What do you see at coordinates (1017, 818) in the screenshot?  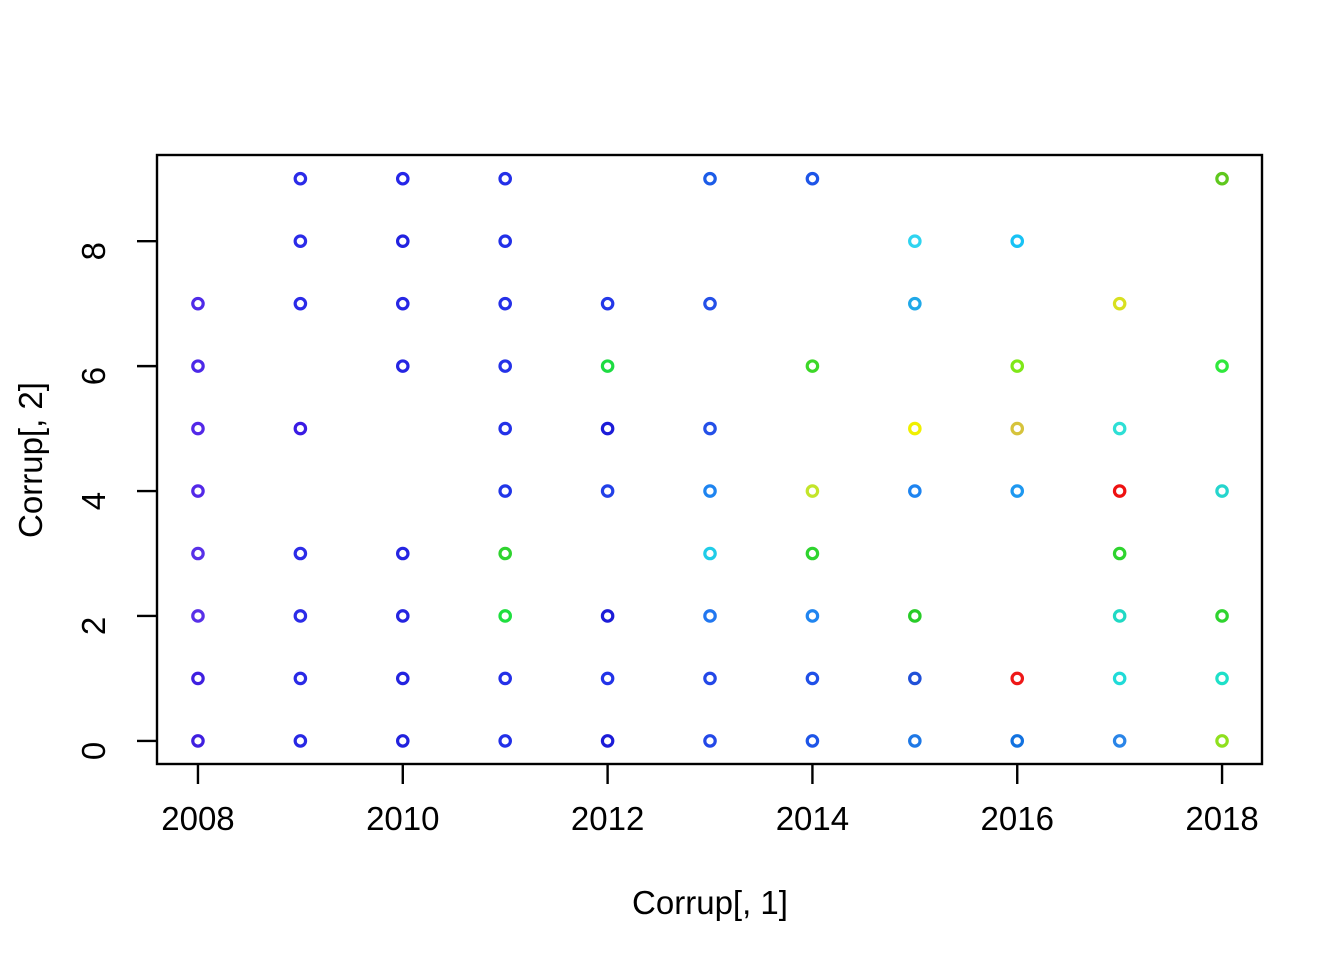 I see `x-axis-tick-label: 2016` at bounding box center [1017, 818].